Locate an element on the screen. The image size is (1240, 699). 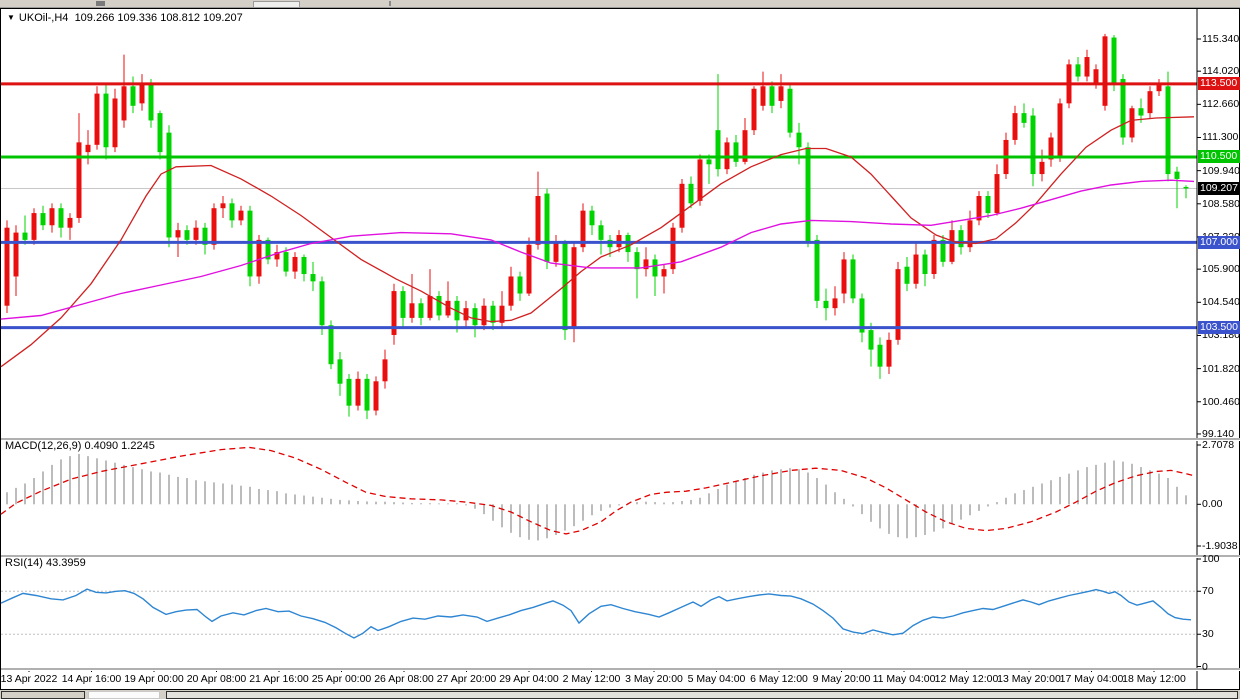
time-label: 29 Apr 04:00 is located at coordinates (529, 679).